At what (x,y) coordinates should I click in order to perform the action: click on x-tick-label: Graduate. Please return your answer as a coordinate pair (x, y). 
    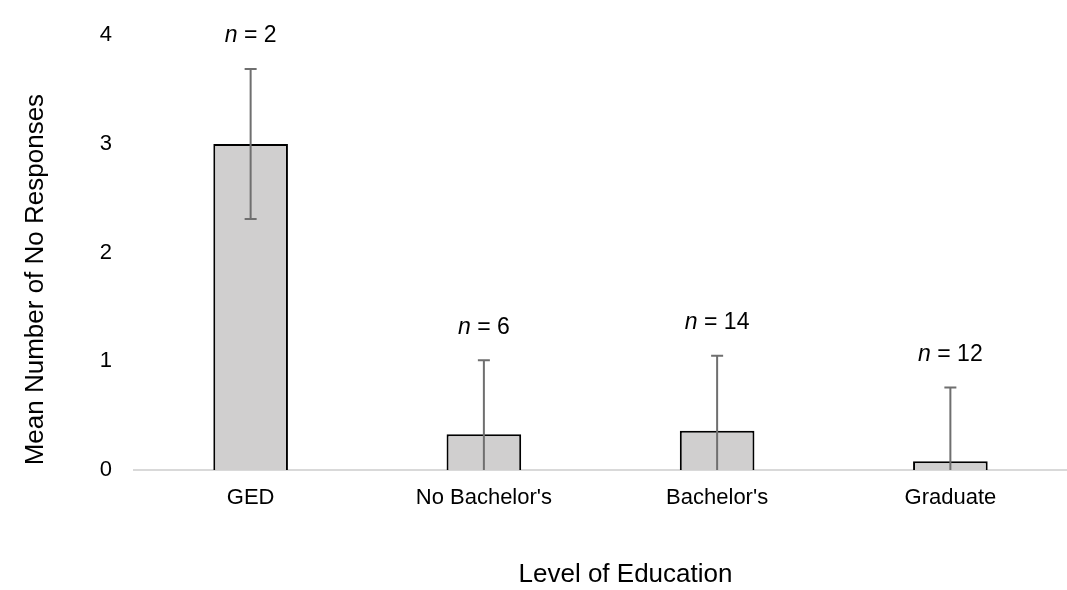
    Looking at the image, I should click on (950, 497).